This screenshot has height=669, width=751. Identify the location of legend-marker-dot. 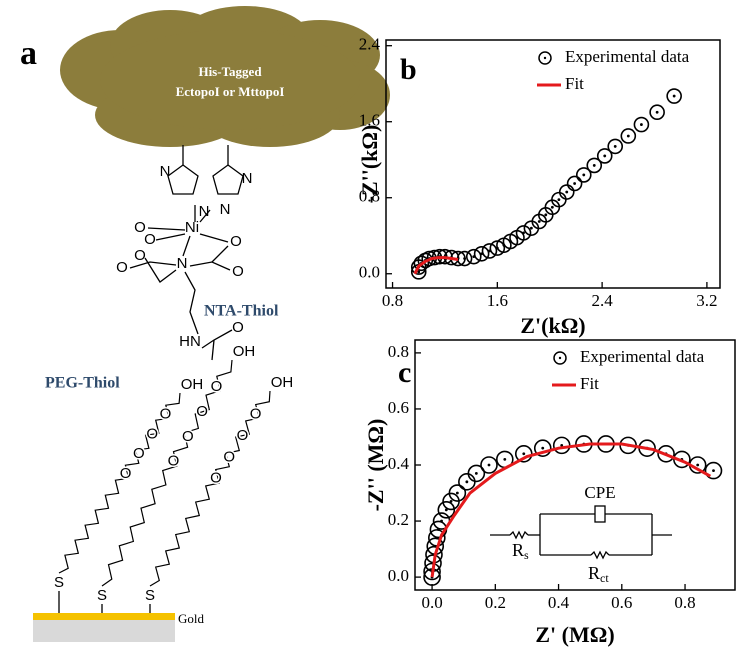
(545, 58).